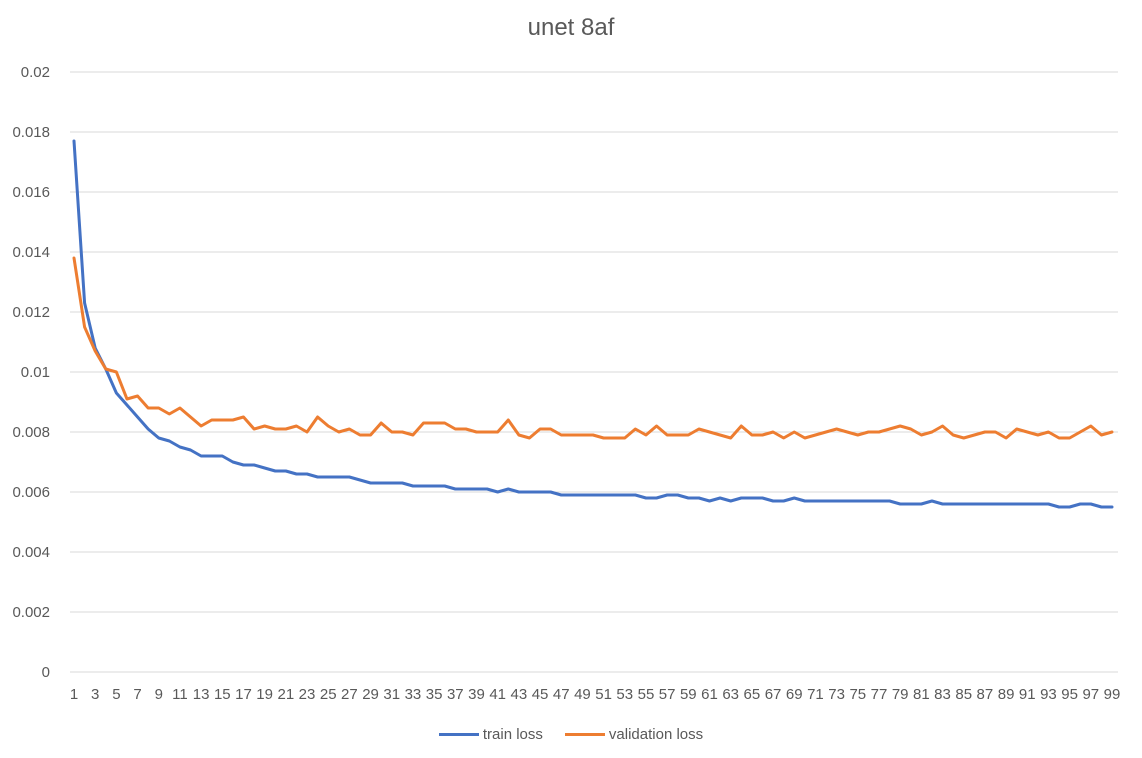  Describe the element at coordinates (391, 694) in the screenshot. I see `x-tick-label: 31` at that location.